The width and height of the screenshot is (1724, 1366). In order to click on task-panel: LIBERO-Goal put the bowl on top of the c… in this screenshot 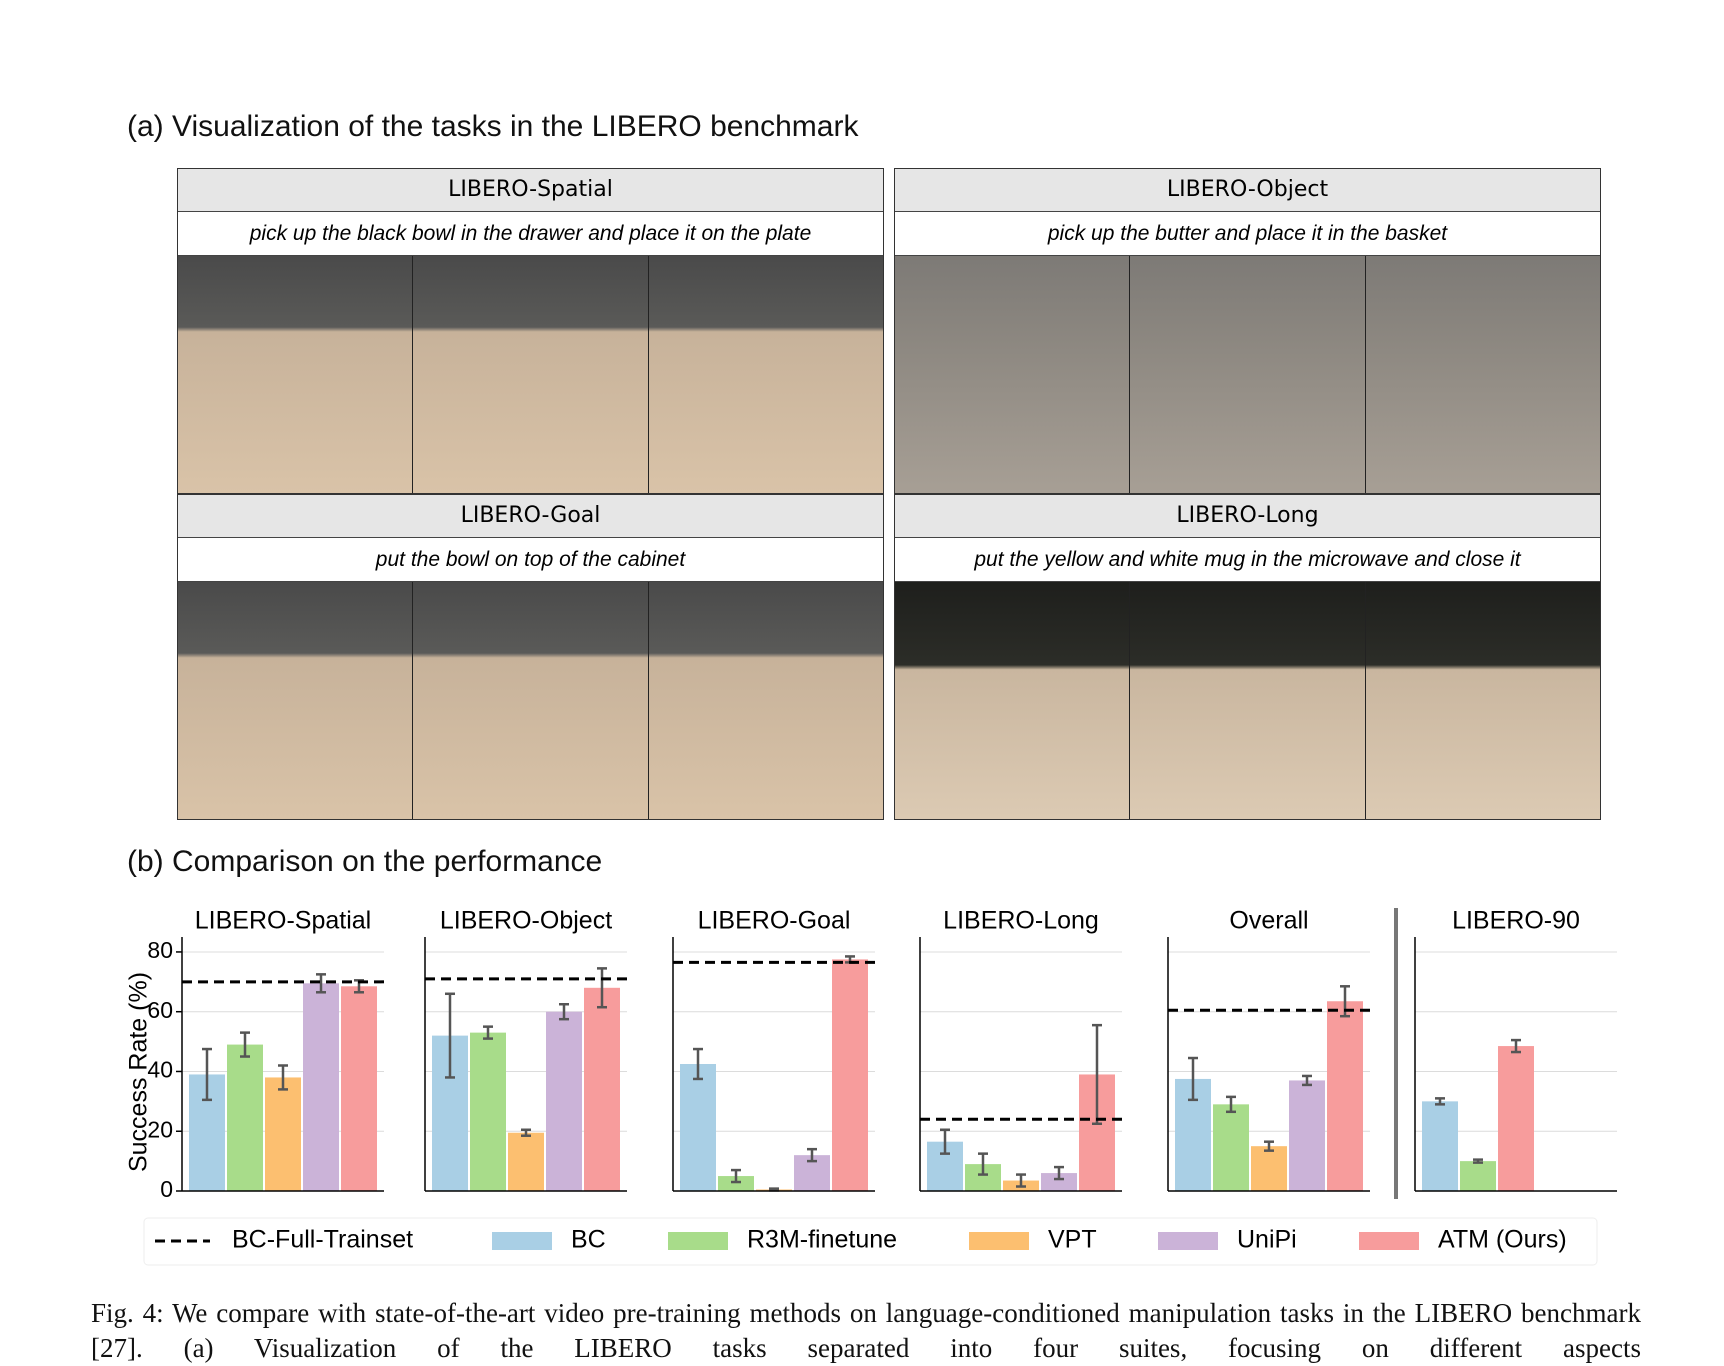, I will do `click(530, 657)`.